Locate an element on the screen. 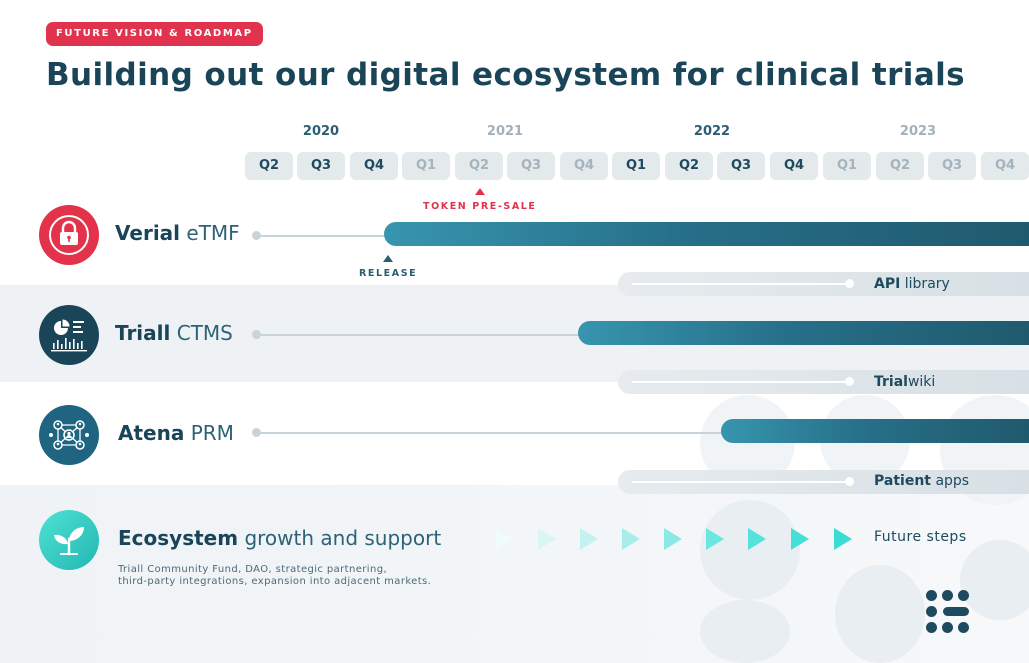 The image size is (1029, 663). product-name: Verial is located at coordinates (148, 233).